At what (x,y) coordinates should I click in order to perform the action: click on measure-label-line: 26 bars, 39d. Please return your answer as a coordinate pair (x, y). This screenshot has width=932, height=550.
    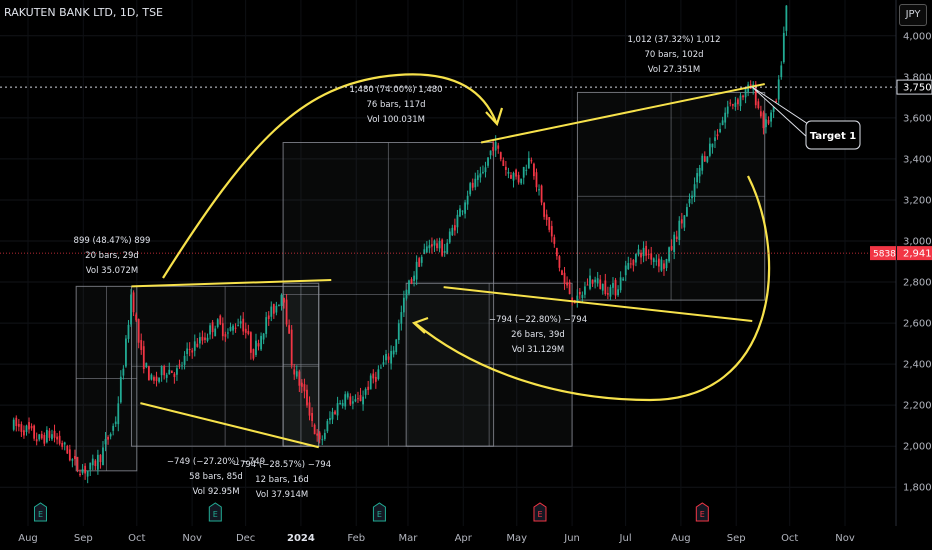
    Looking at the image, I should click on (538, 335).